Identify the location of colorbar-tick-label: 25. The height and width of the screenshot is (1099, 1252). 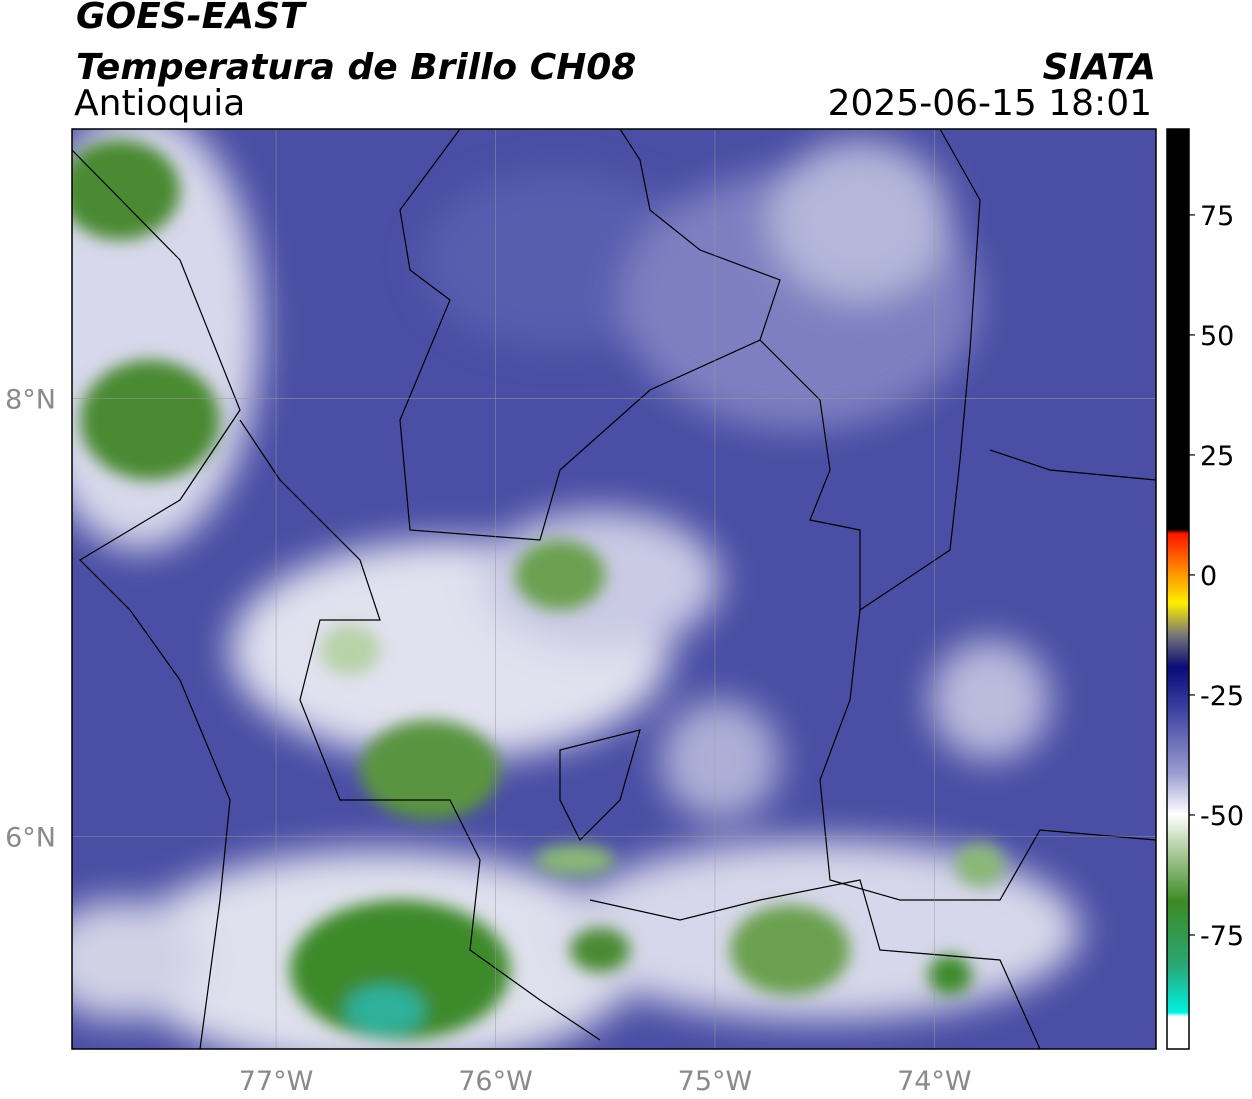
(1217, 456).